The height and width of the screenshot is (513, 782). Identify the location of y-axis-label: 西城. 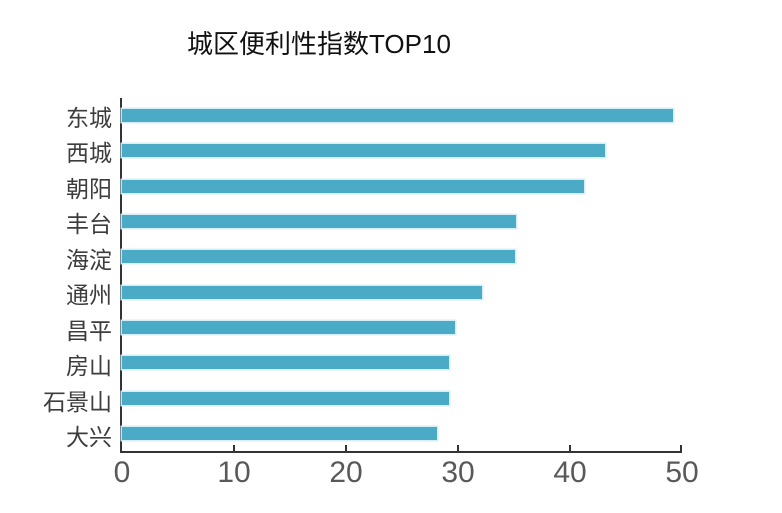
(89, 153).